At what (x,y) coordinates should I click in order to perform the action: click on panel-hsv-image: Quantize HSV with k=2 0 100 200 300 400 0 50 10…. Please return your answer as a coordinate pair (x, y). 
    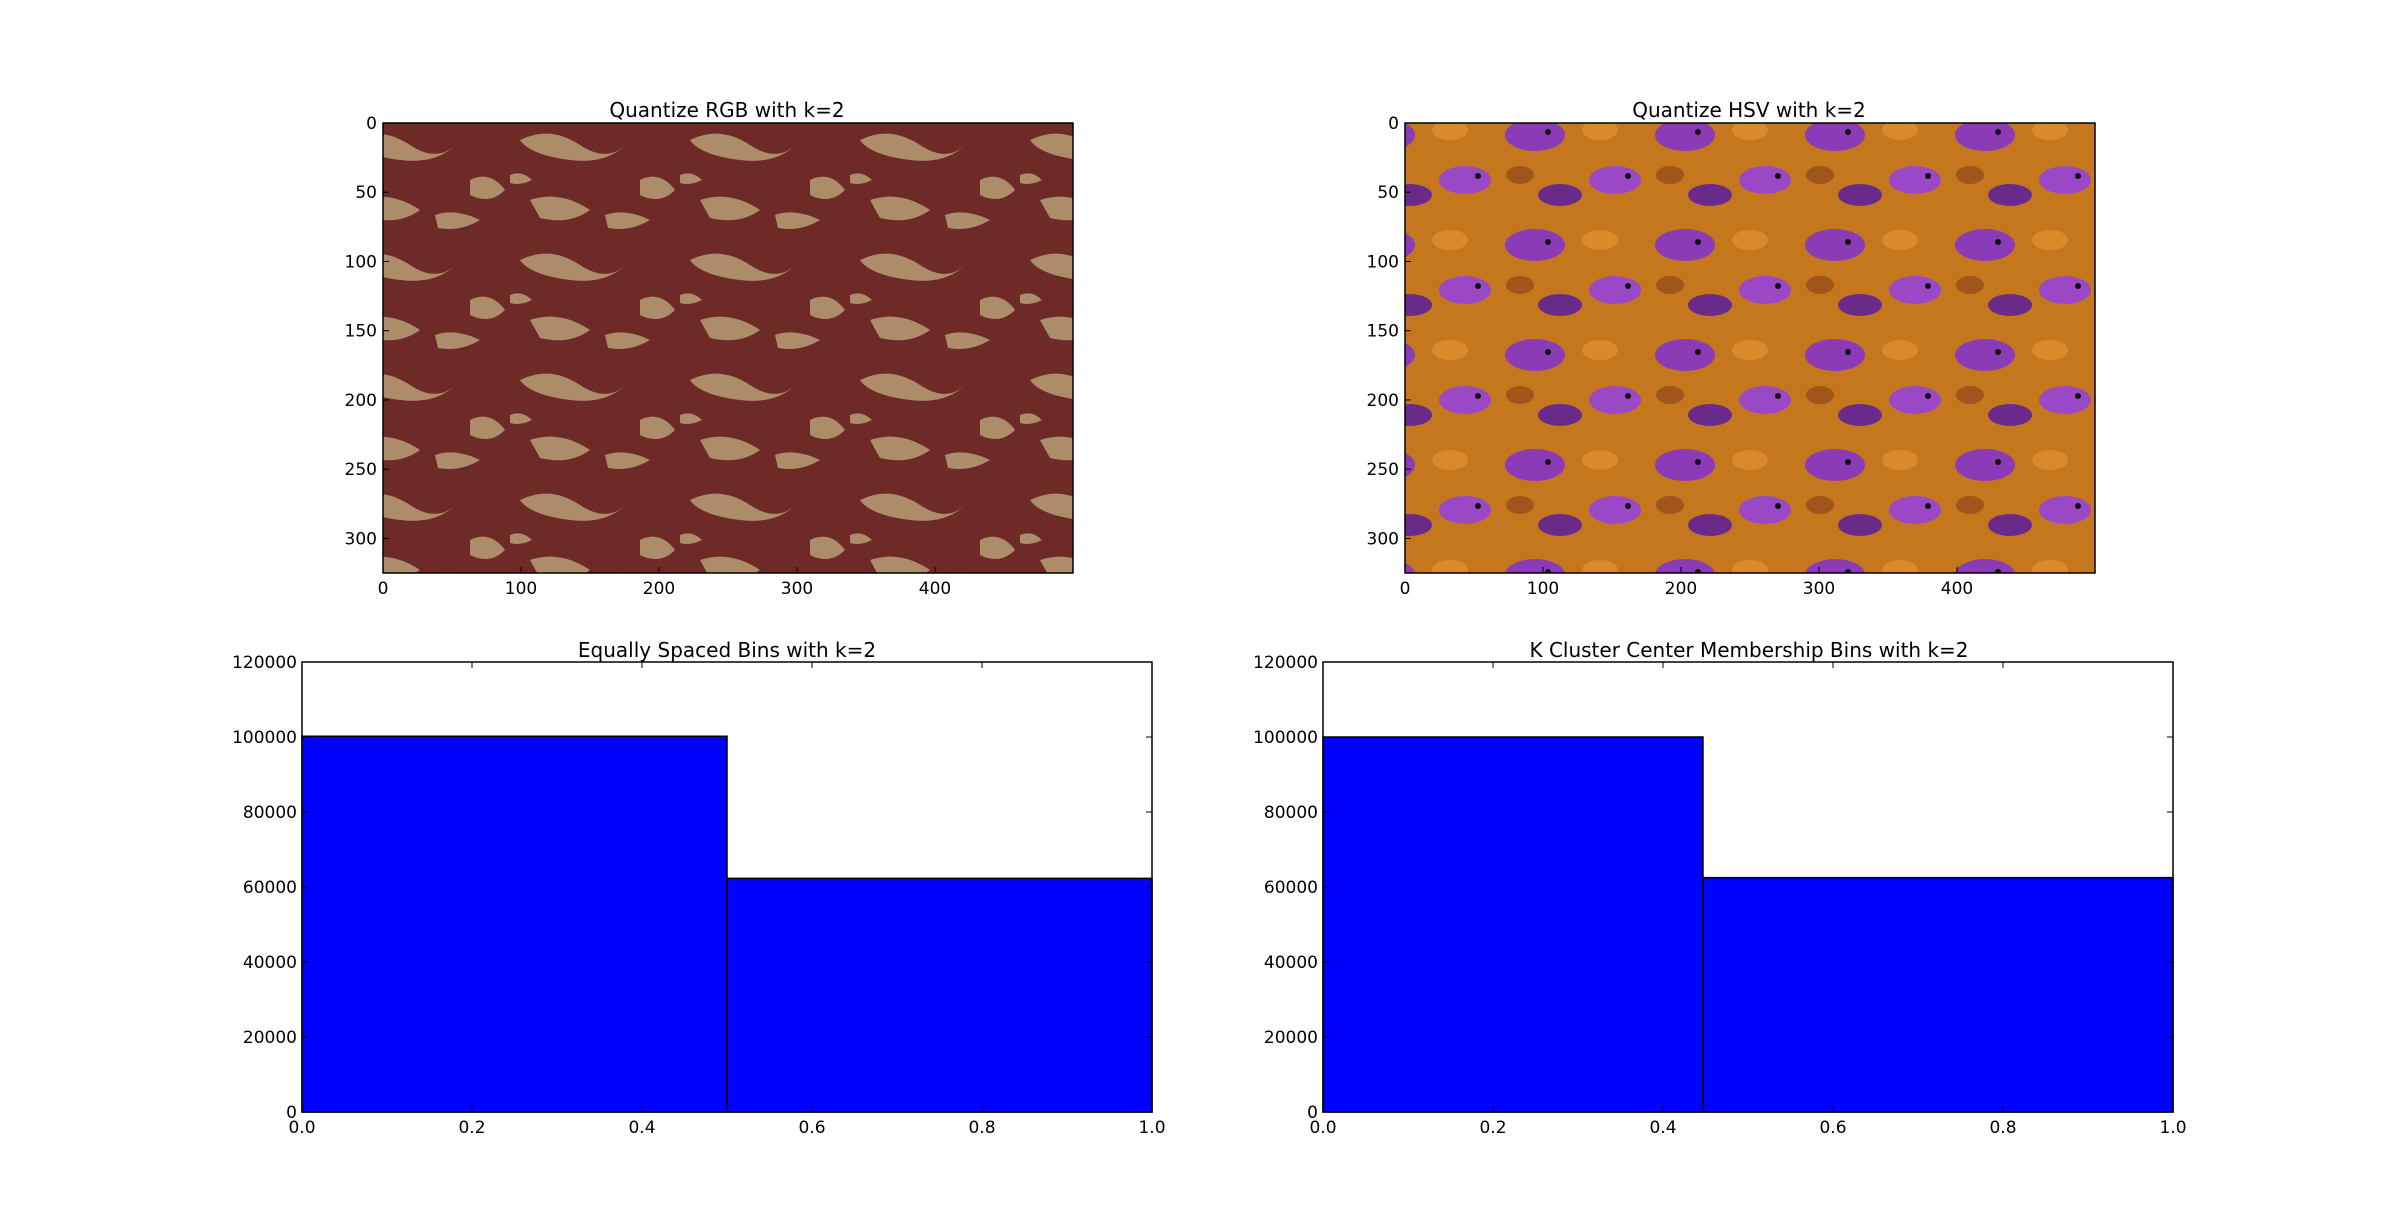
    Looking at the image, I should click on (1731, 348).